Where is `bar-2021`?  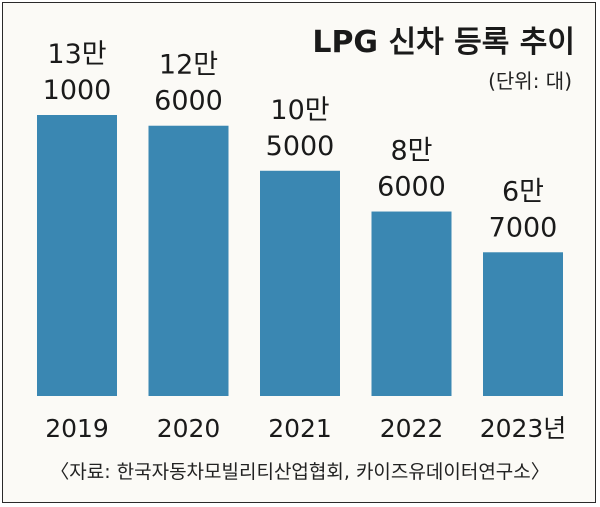 bar-2021 is located at coordinates (300, 283).